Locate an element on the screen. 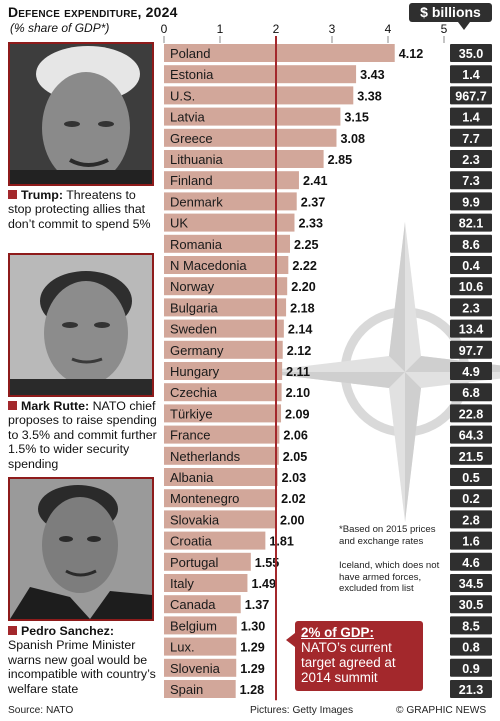 The width and height of the screenshot is (500, 721). trump-name: Trump: is located at coordinates (42, 195).